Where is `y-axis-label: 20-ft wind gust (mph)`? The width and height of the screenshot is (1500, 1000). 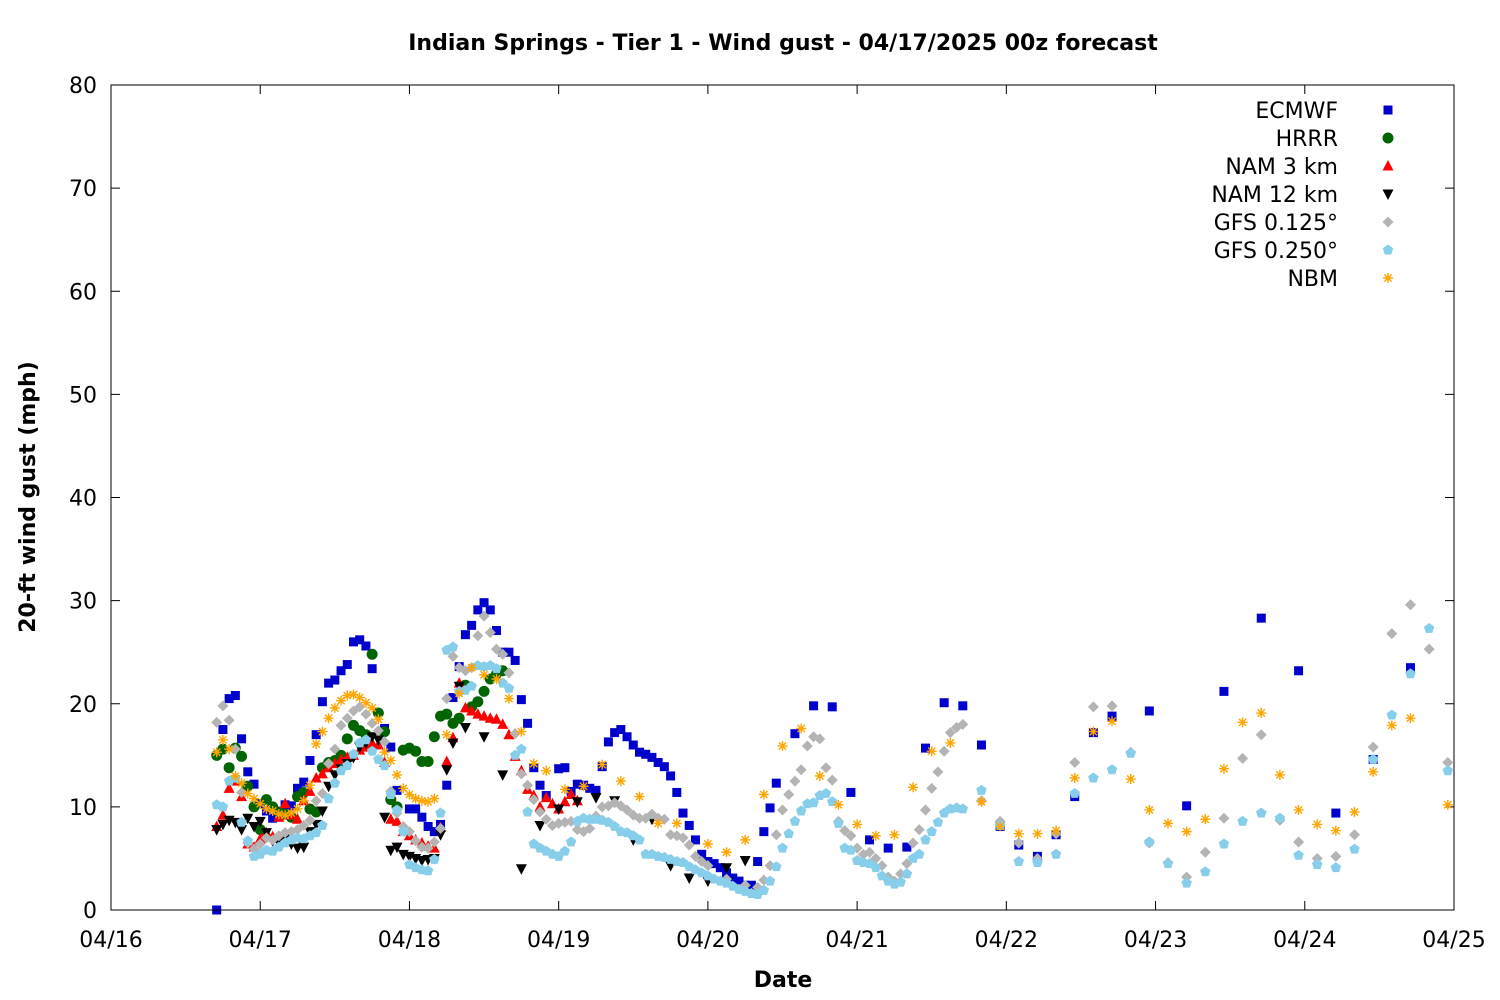 y-axis-label: 20-ft wind gust (mph) is located at coordinates (28, 497).